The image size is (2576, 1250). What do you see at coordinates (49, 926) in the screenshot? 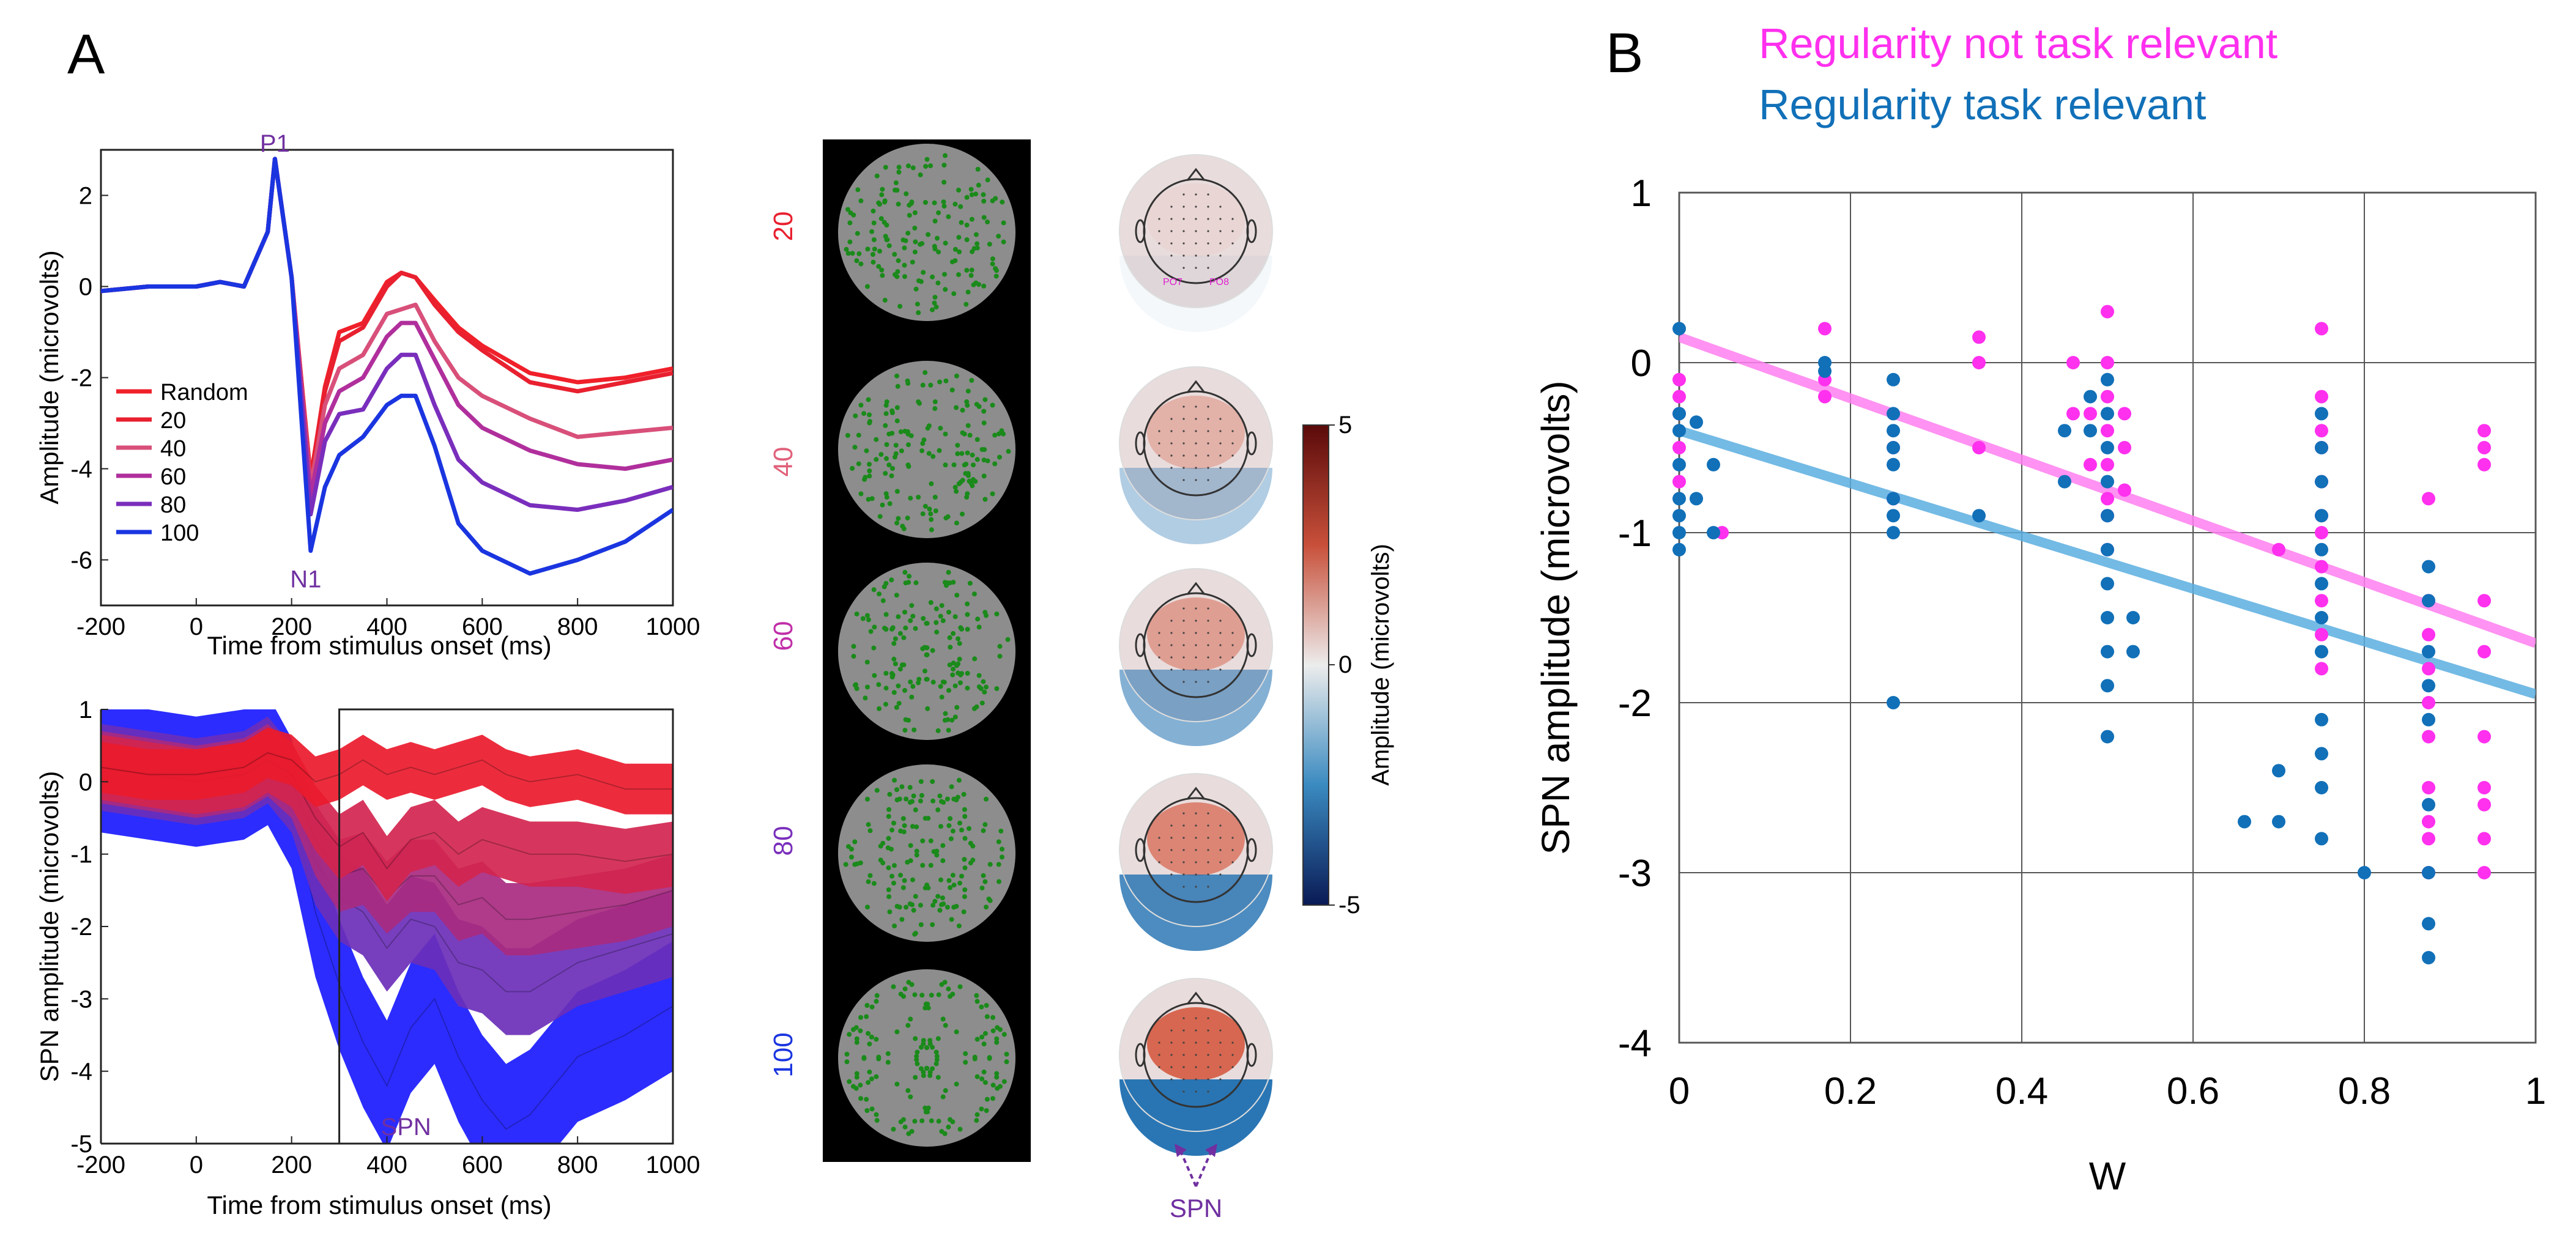
I see `spn-y-axis-label: SPN amplitude (microvolts)` at bounding box center [49, 926].